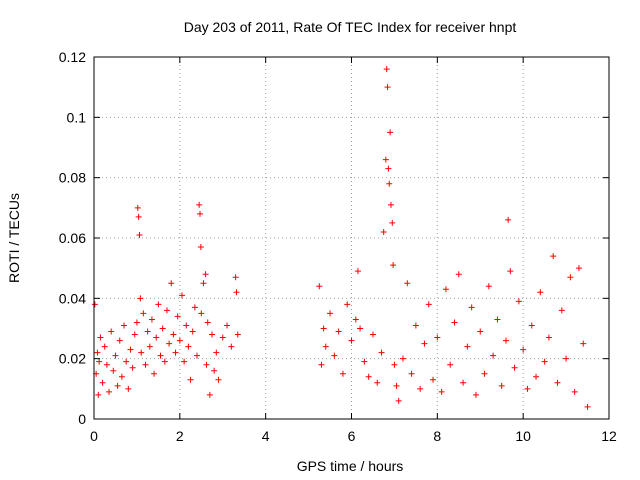 This screenshot has width=640, height=480. Describe the element at coordinates (72, 238) in the screenshot. I see `y-tick-label: 0.06` at that location.